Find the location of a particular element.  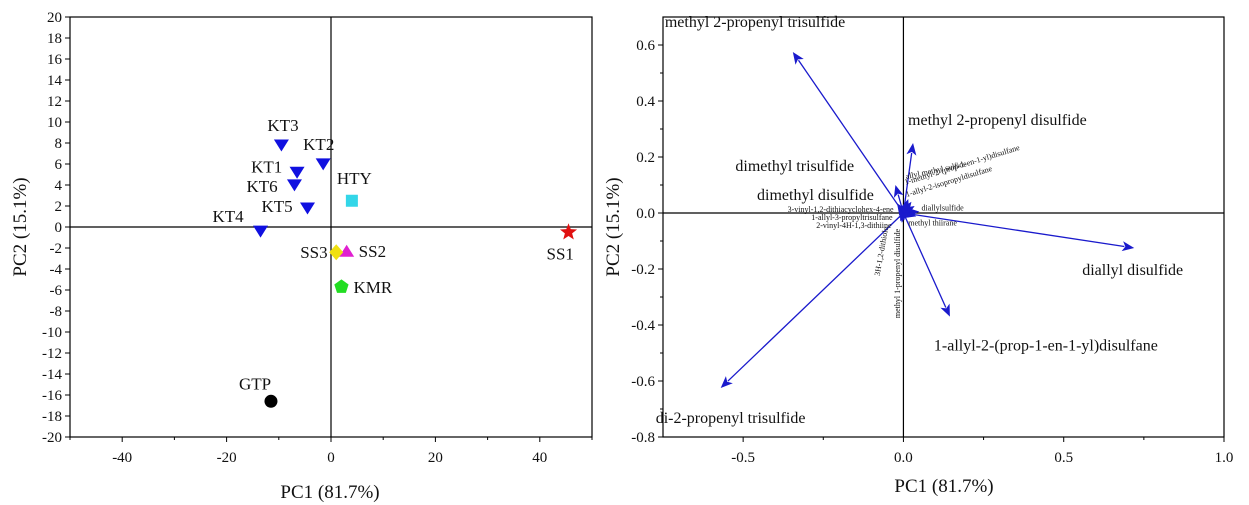

scores-point-label: KT4 is located at coordinates (229, 216).